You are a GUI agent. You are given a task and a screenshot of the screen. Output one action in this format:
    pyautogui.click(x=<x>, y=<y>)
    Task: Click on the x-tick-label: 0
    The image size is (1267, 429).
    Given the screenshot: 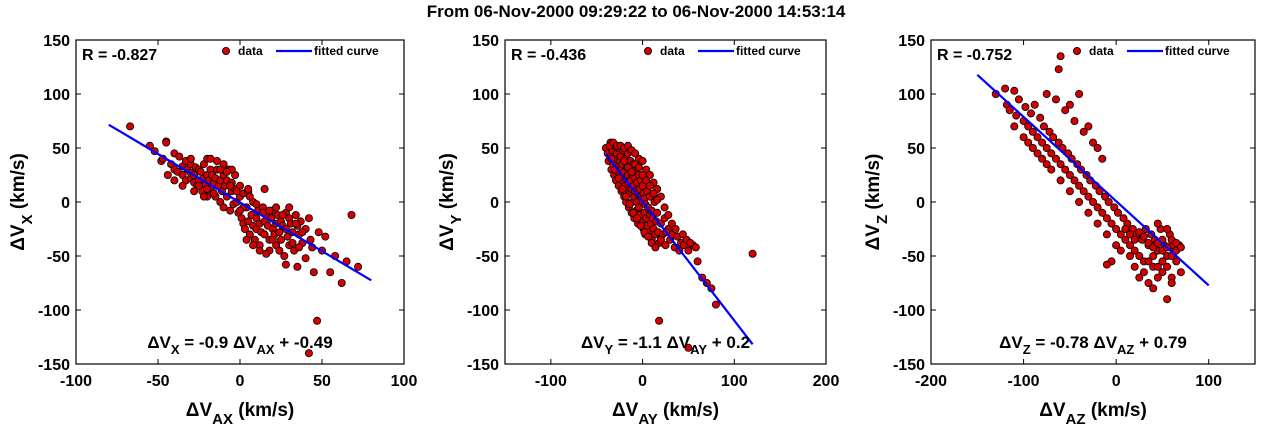 What is the action you would take?
    pyautogui.click(x=642, y=381)
    